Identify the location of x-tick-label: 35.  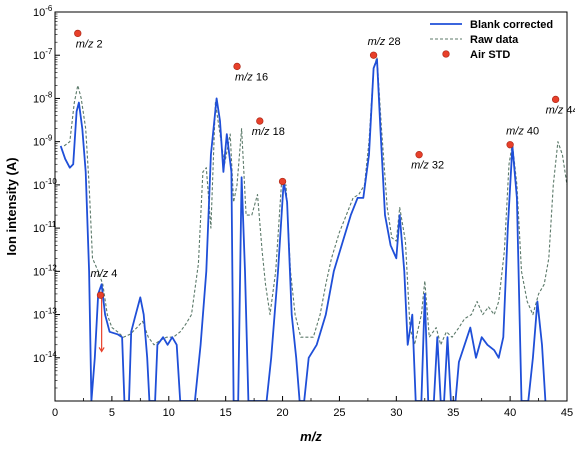
(453, 413).